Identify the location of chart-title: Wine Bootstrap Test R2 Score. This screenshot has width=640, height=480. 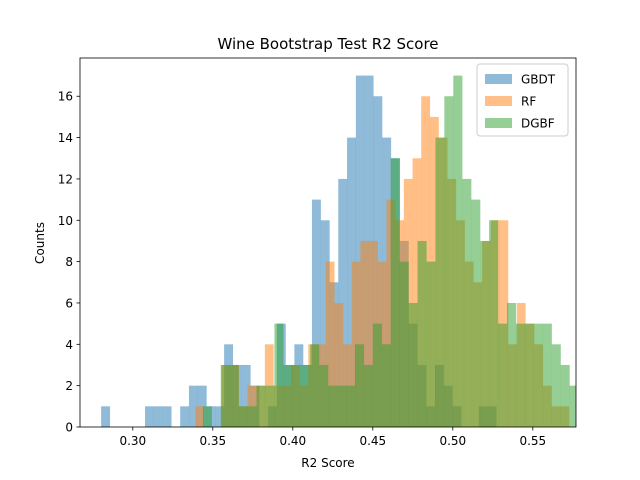
(327, 44).